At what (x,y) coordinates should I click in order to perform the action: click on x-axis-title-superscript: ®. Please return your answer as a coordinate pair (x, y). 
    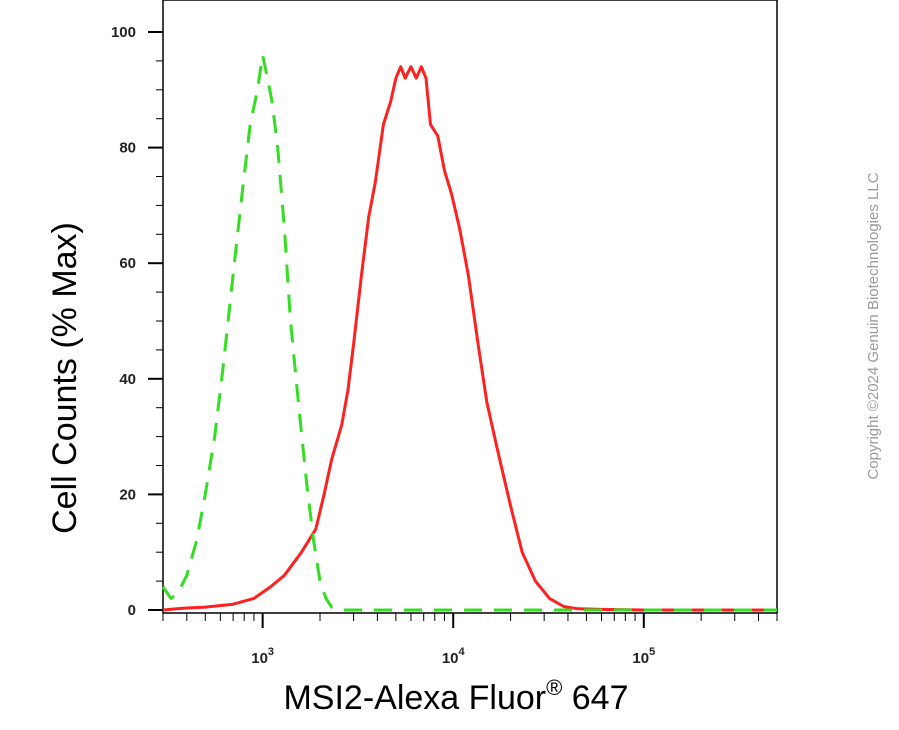
    Looking at the image, I should click on (554, 687).